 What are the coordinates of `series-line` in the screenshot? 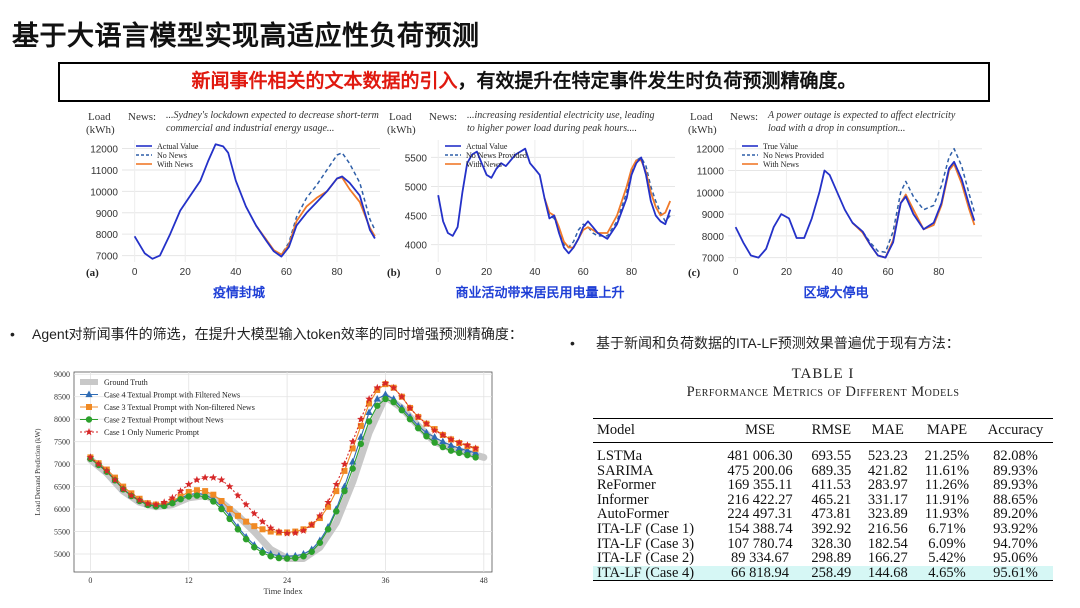 It's located at (914, 200).